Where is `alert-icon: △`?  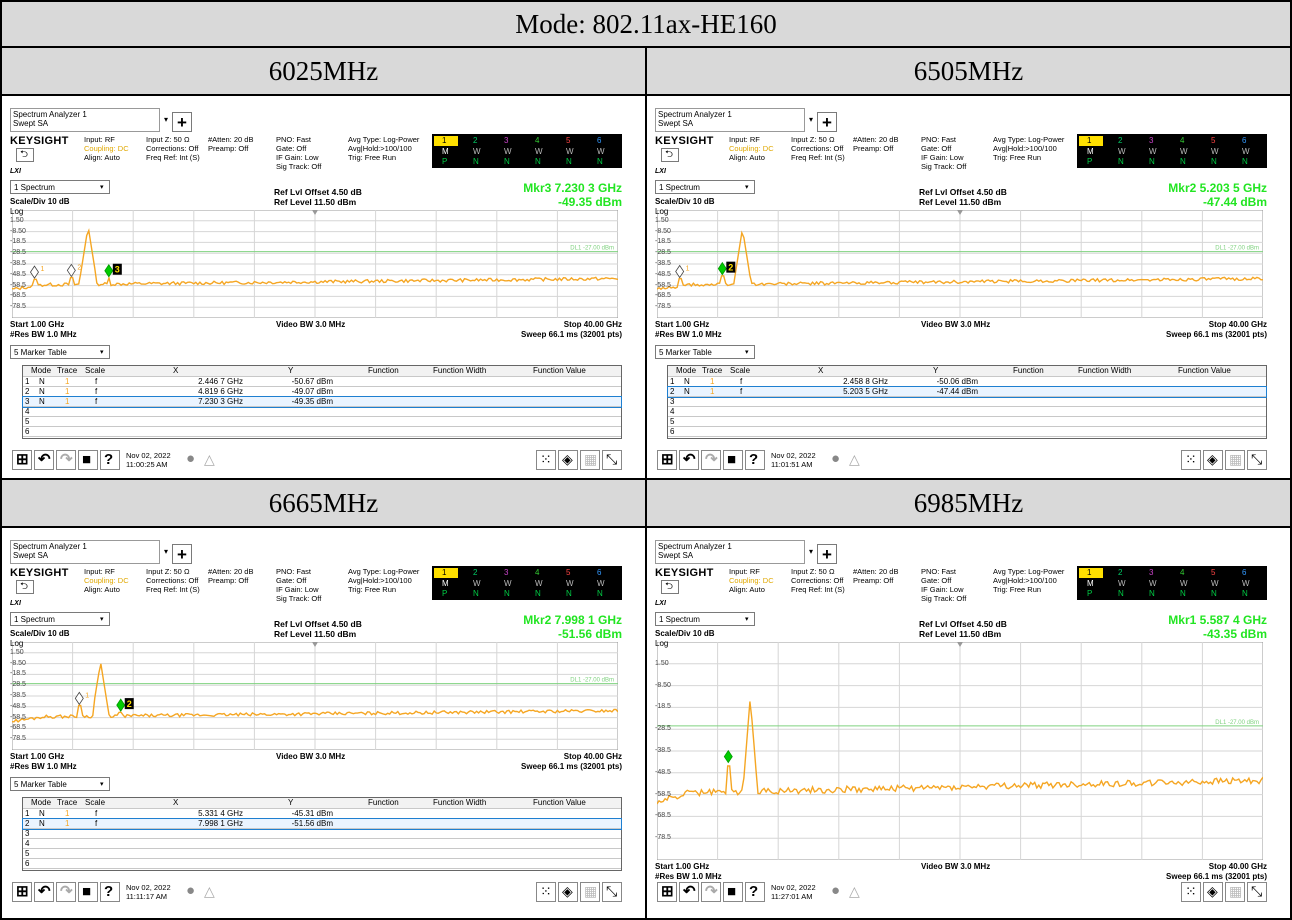
alert-icon: △ is located at coordinates (854, 891).